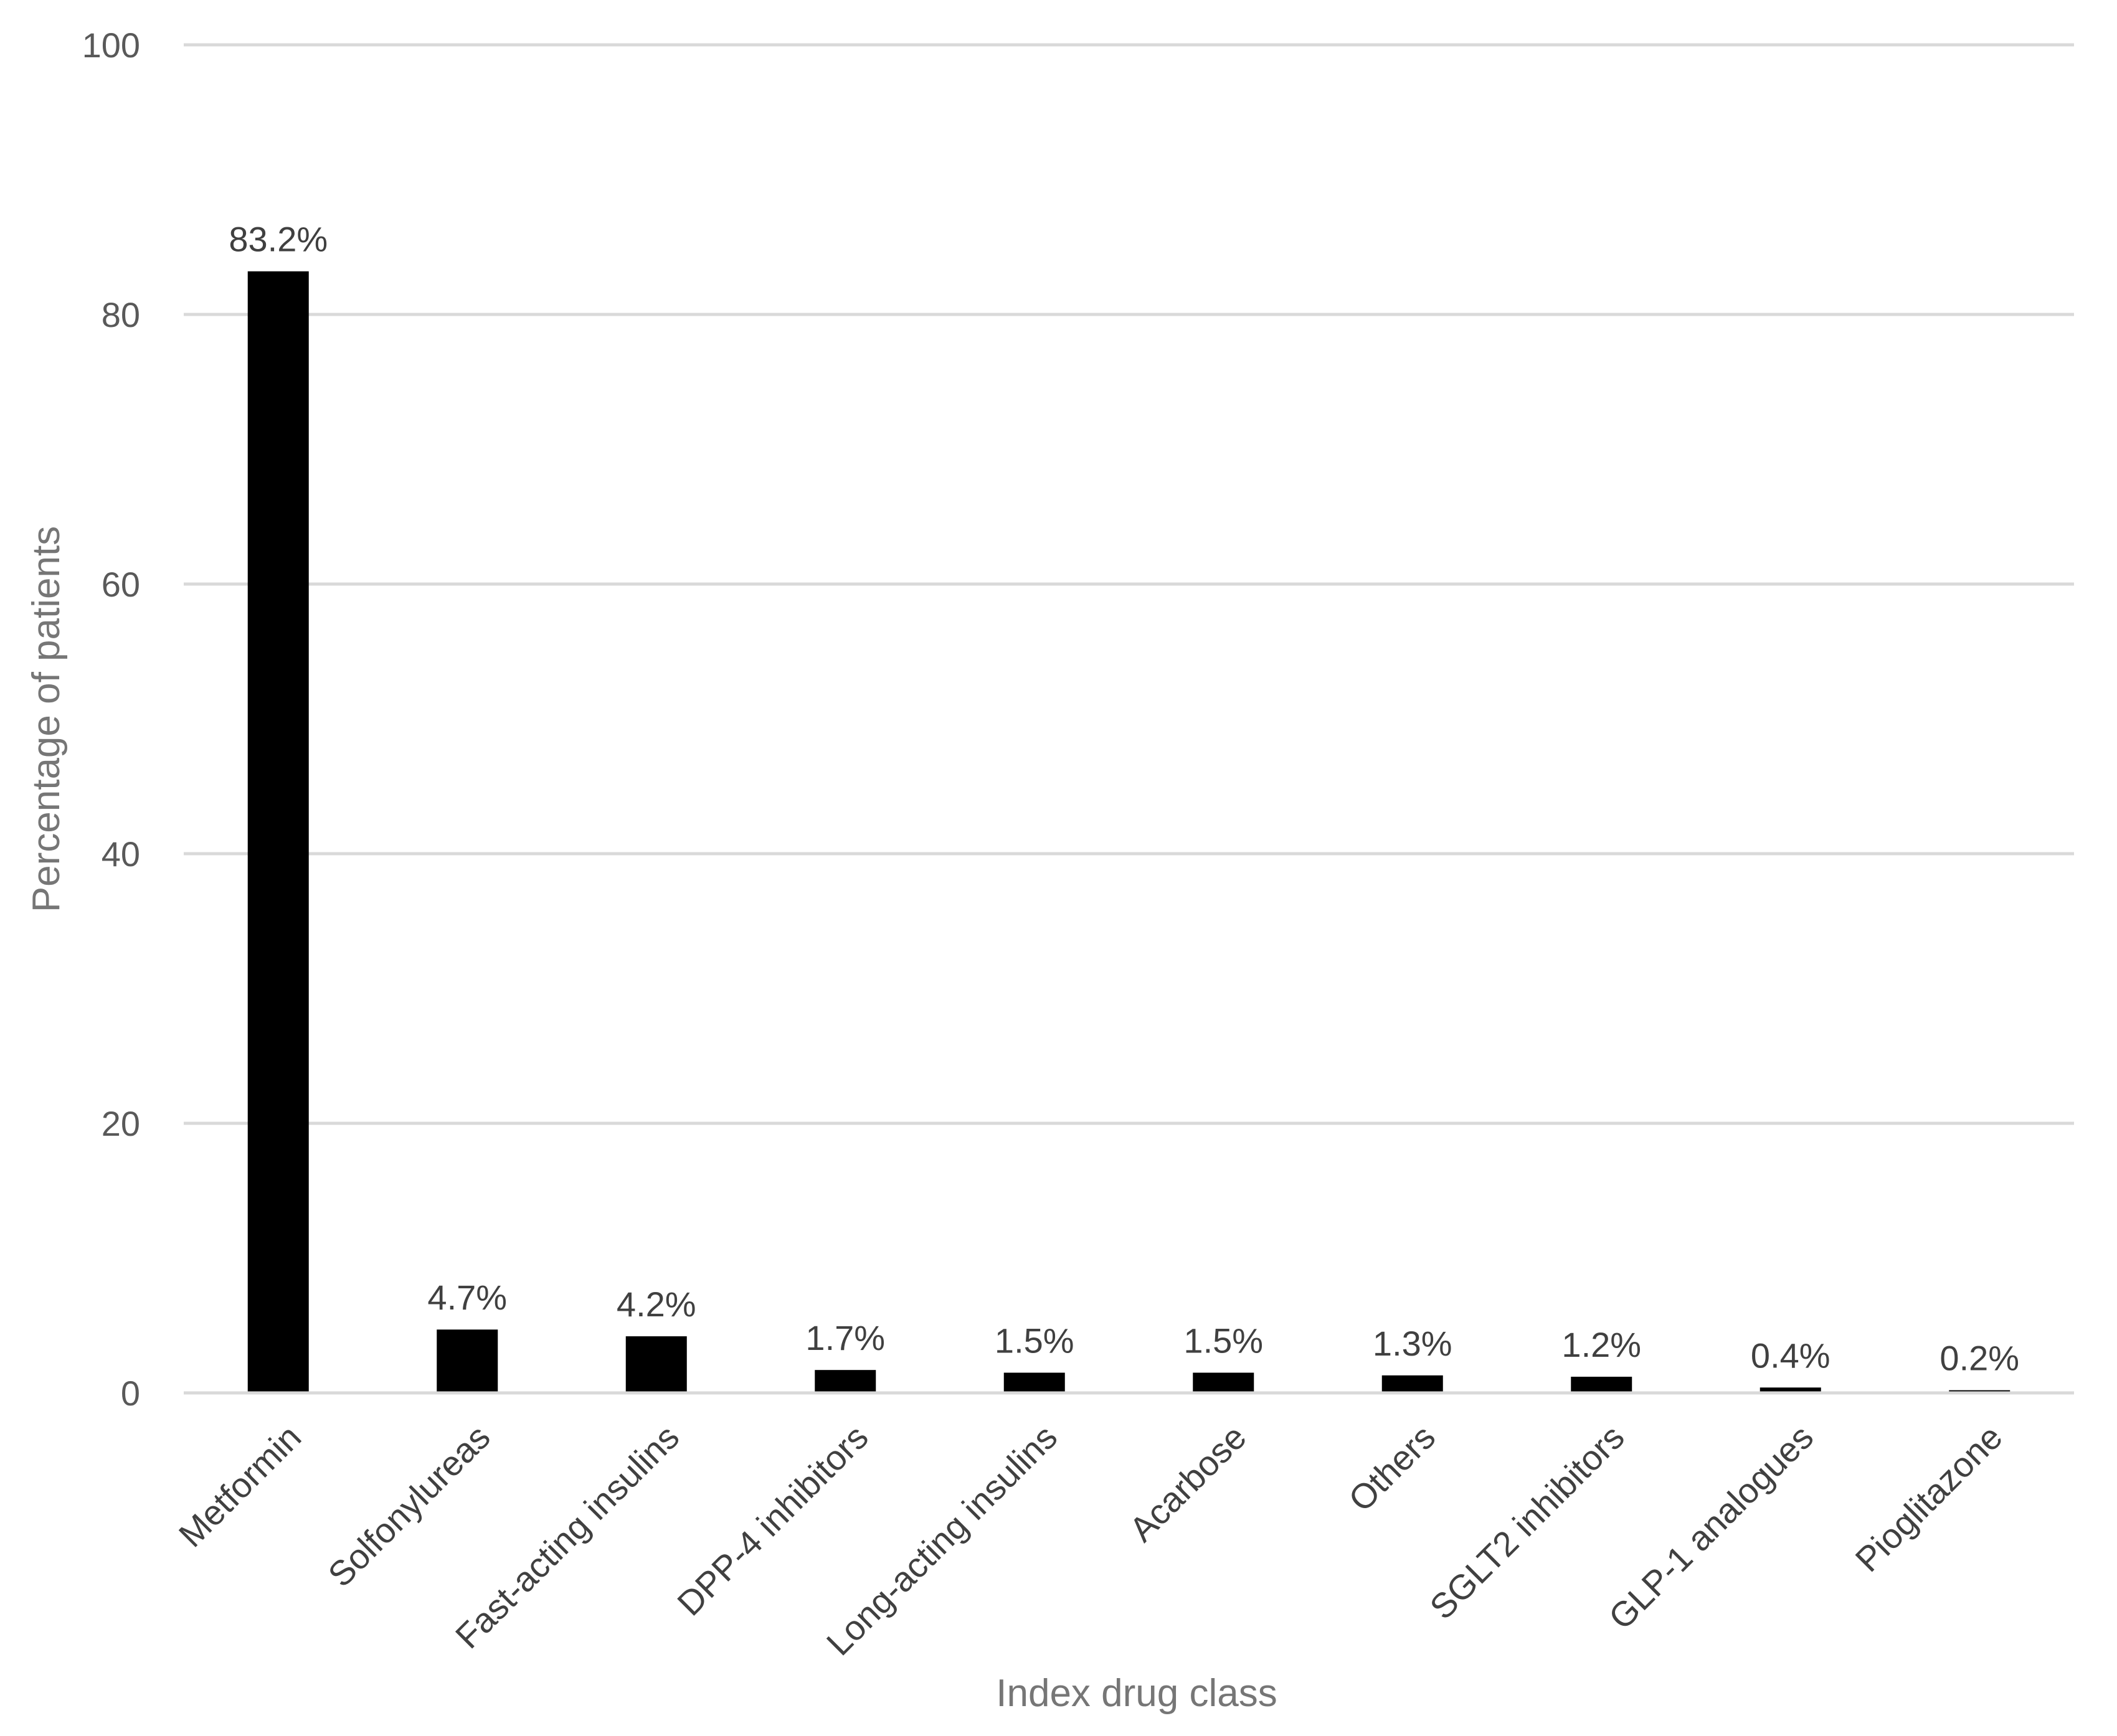 This screenshot has height=1736, width=2117. What do you see at coordinates (773, 1520) in the screenshot?
I see `x-tick-label: DPP-4 inhibitors` at bounding box center [773, 1520].